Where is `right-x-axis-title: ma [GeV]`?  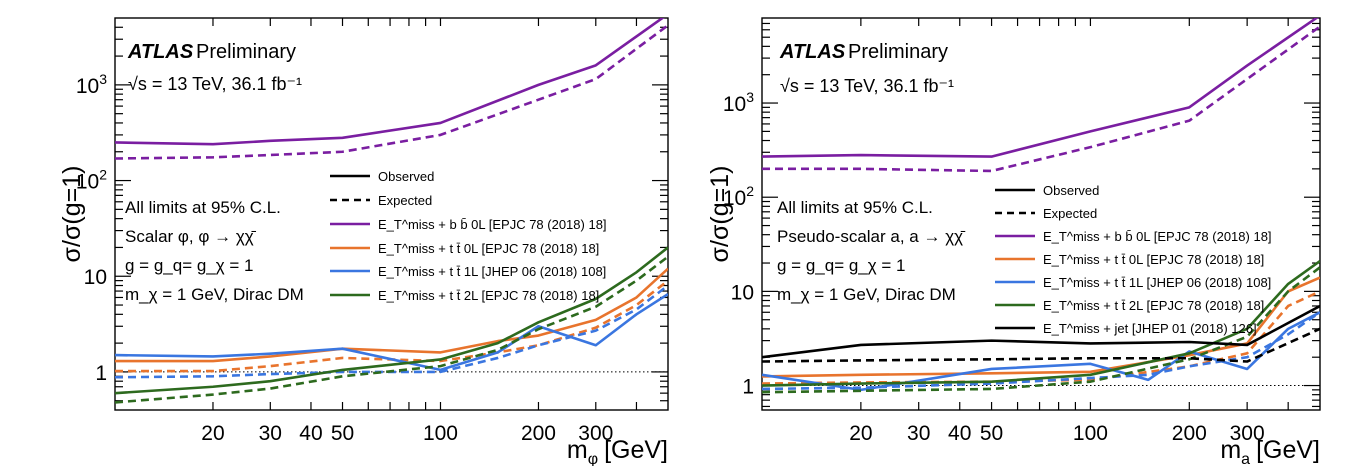 right-x-axis-title: ma [GeV] is located at coordinates (1270, 451).